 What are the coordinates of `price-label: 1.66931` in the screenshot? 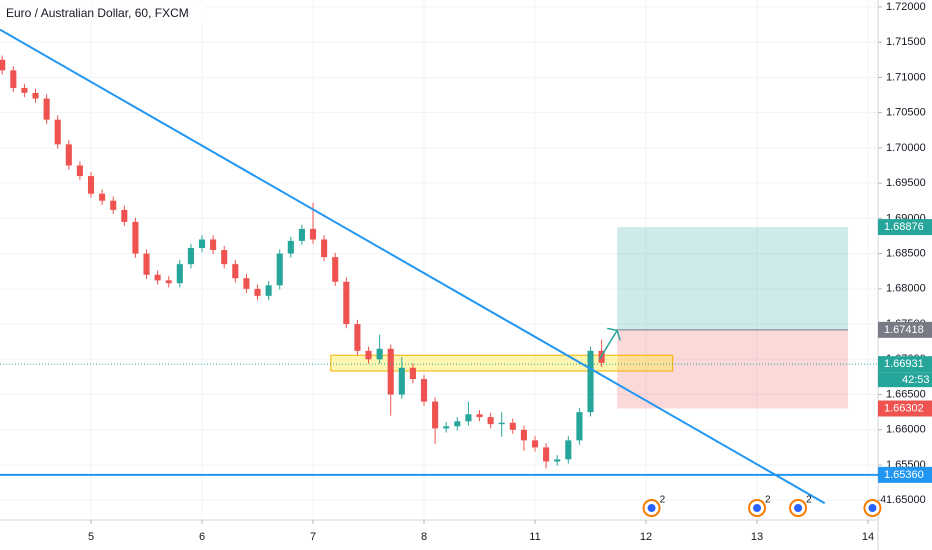 It's located at (904, 364).